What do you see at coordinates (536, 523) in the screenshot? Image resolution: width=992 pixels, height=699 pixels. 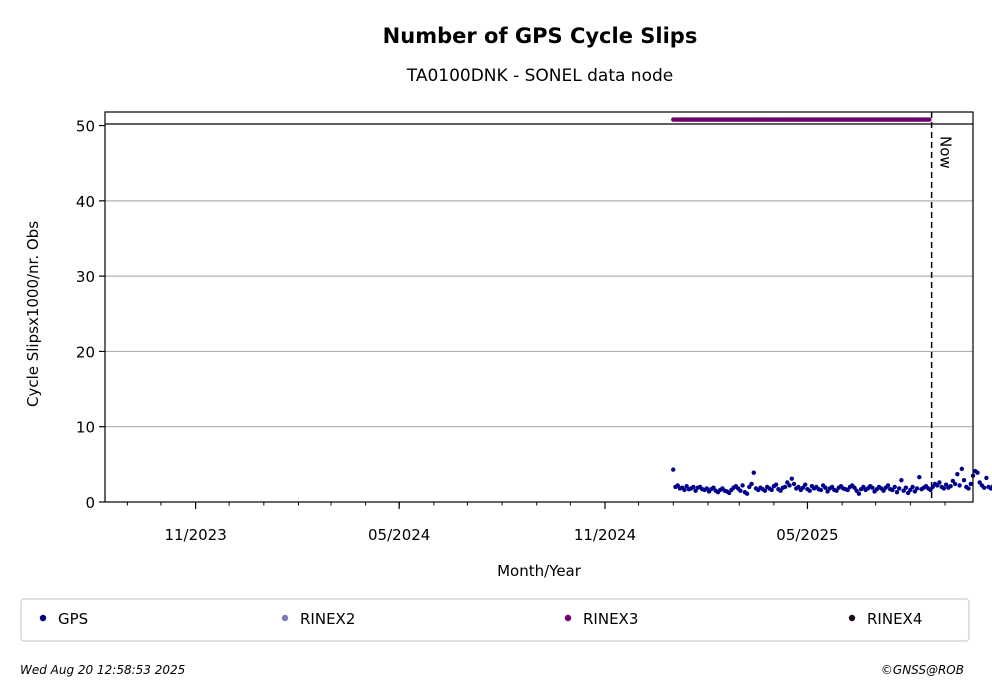 I see `x-axis: 11/2023 05/2024 11/2024 05/2025` at bounding box center [536, 523].